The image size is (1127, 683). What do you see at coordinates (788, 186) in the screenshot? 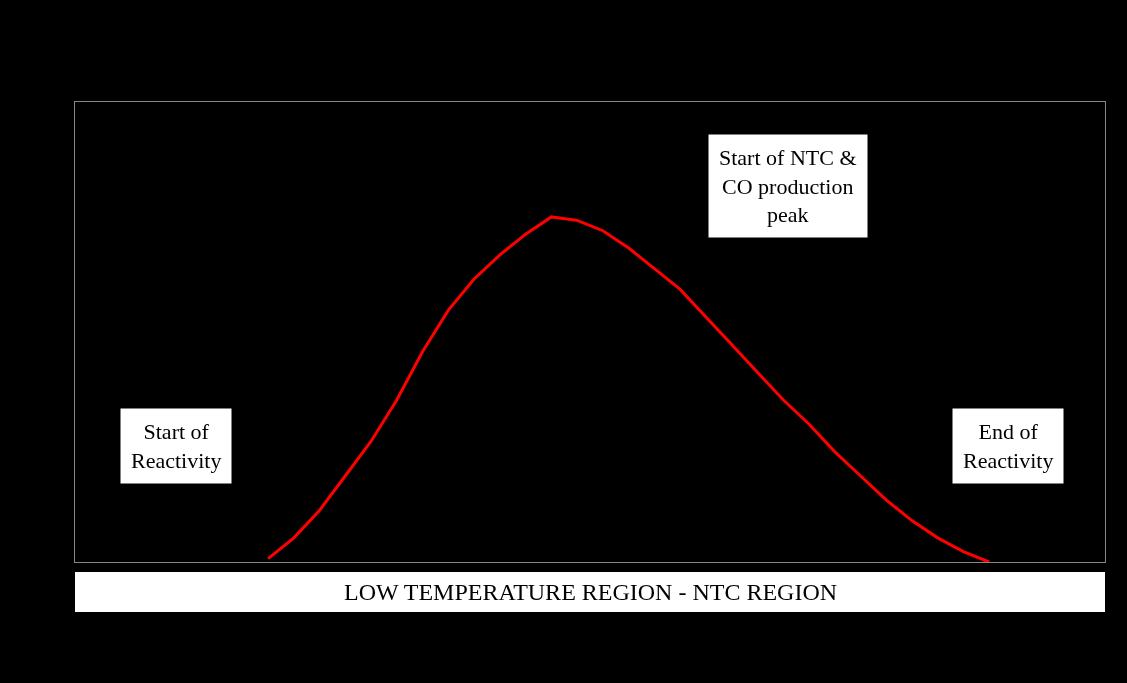
I see `annotation: Start of NTC & CO production peak` at bounding box center [788, 186].